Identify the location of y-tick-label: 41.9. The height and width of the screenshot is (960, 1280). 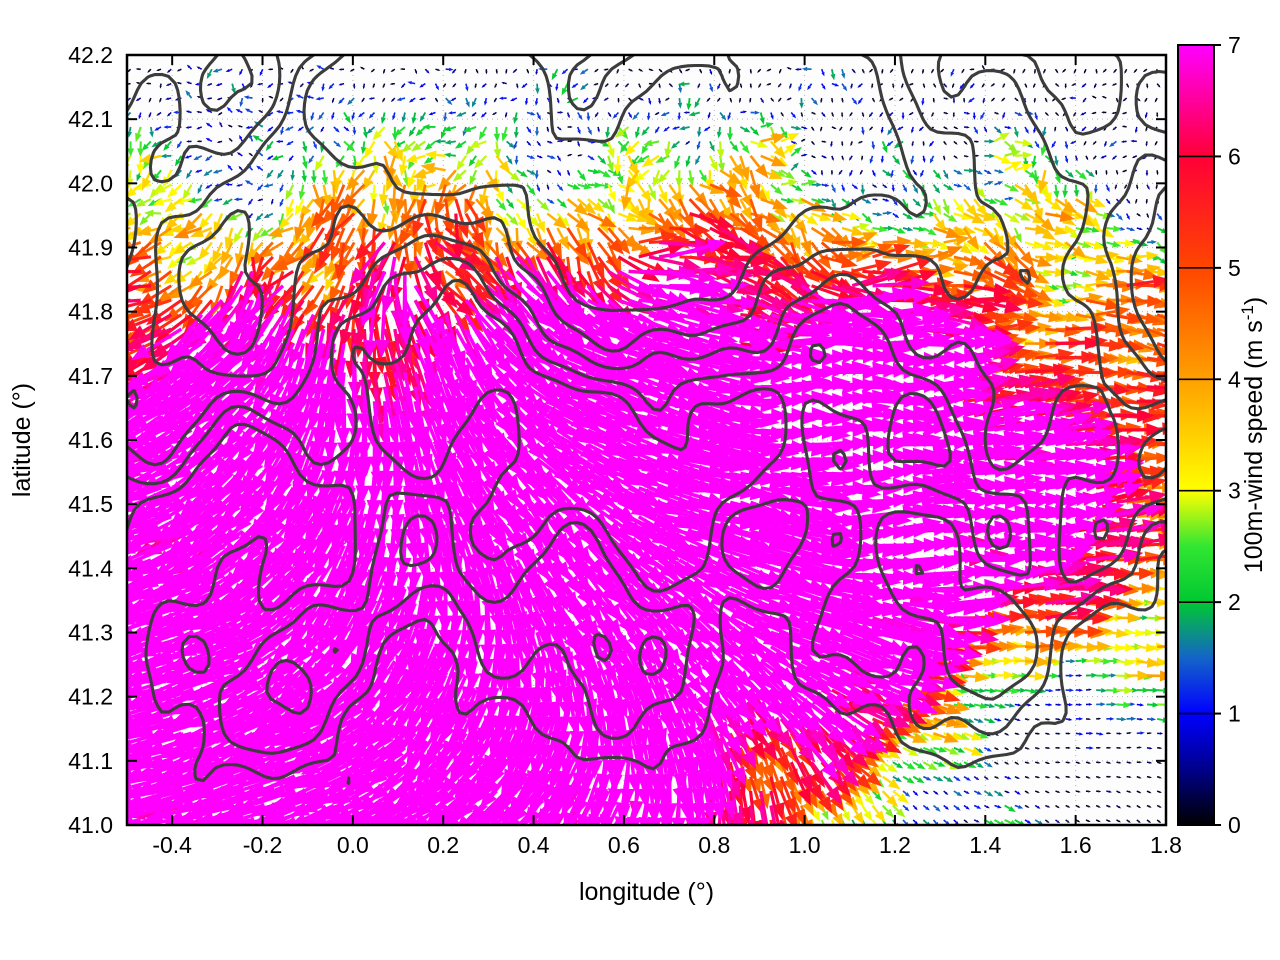
(90, 248).